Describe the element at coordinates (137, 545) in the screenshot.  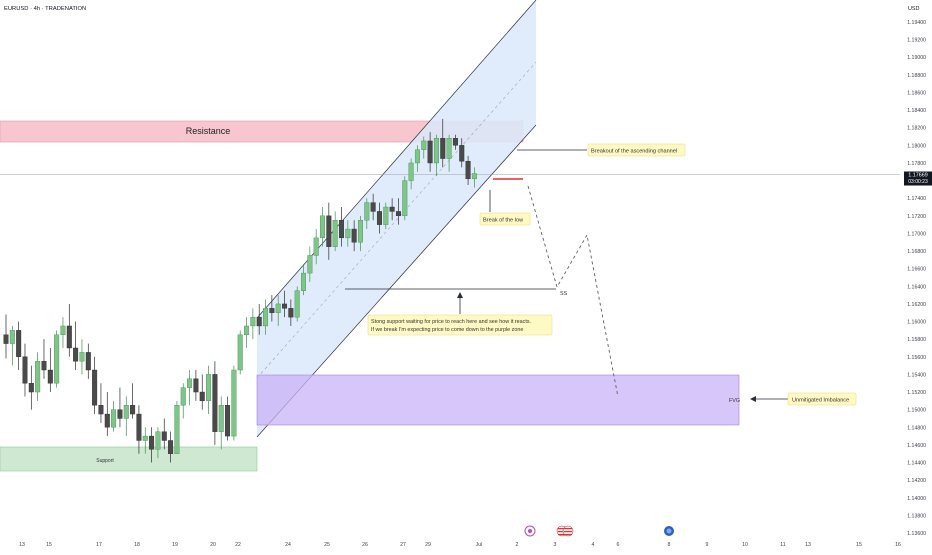
I see `time-tick-label: 18` at that location.